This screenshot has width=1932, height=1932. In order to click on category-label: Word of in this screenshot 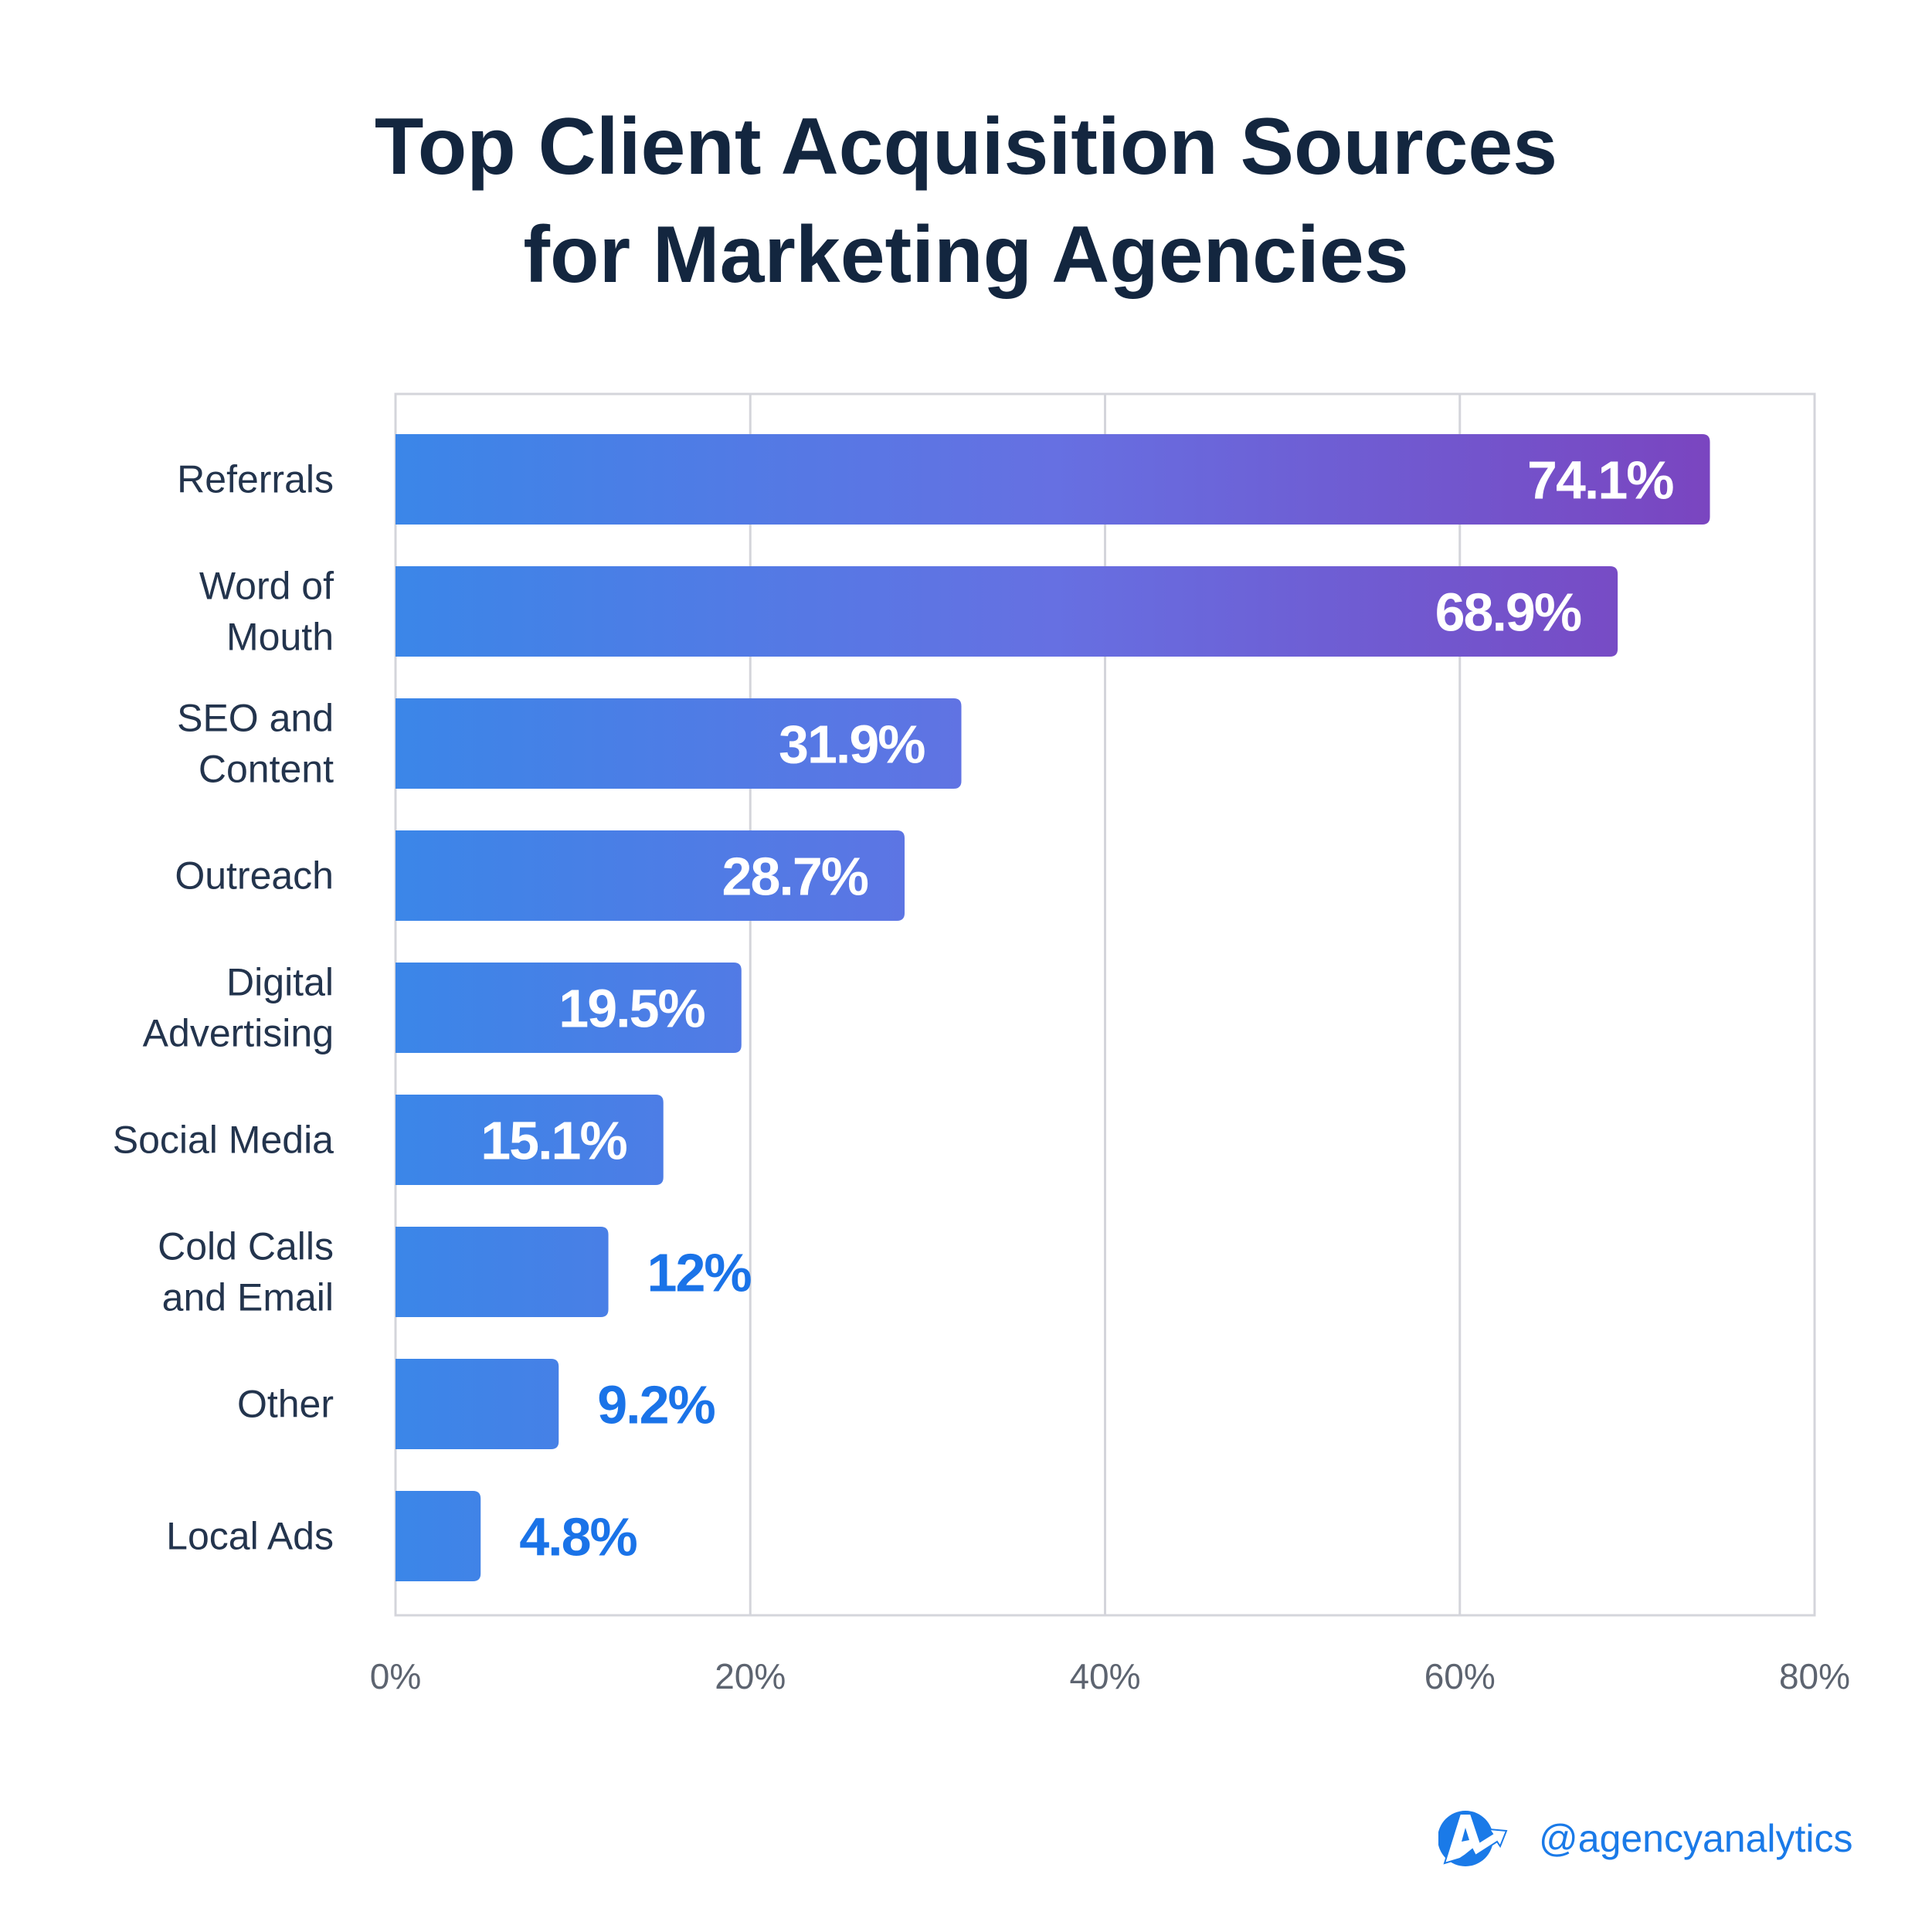, I will do `click(266, 586)`.